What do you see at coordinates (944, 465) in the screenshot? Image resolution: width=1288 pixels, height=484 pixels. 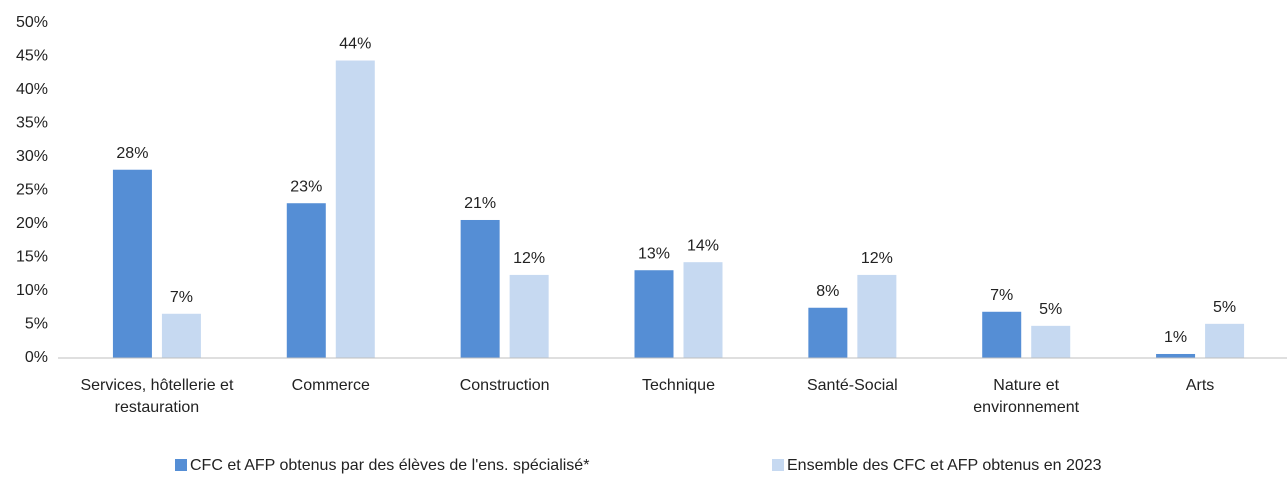 I see `legend-label: Ensemble des CFC et AFP obtenus en 2023` at bounding box center [944, 465].